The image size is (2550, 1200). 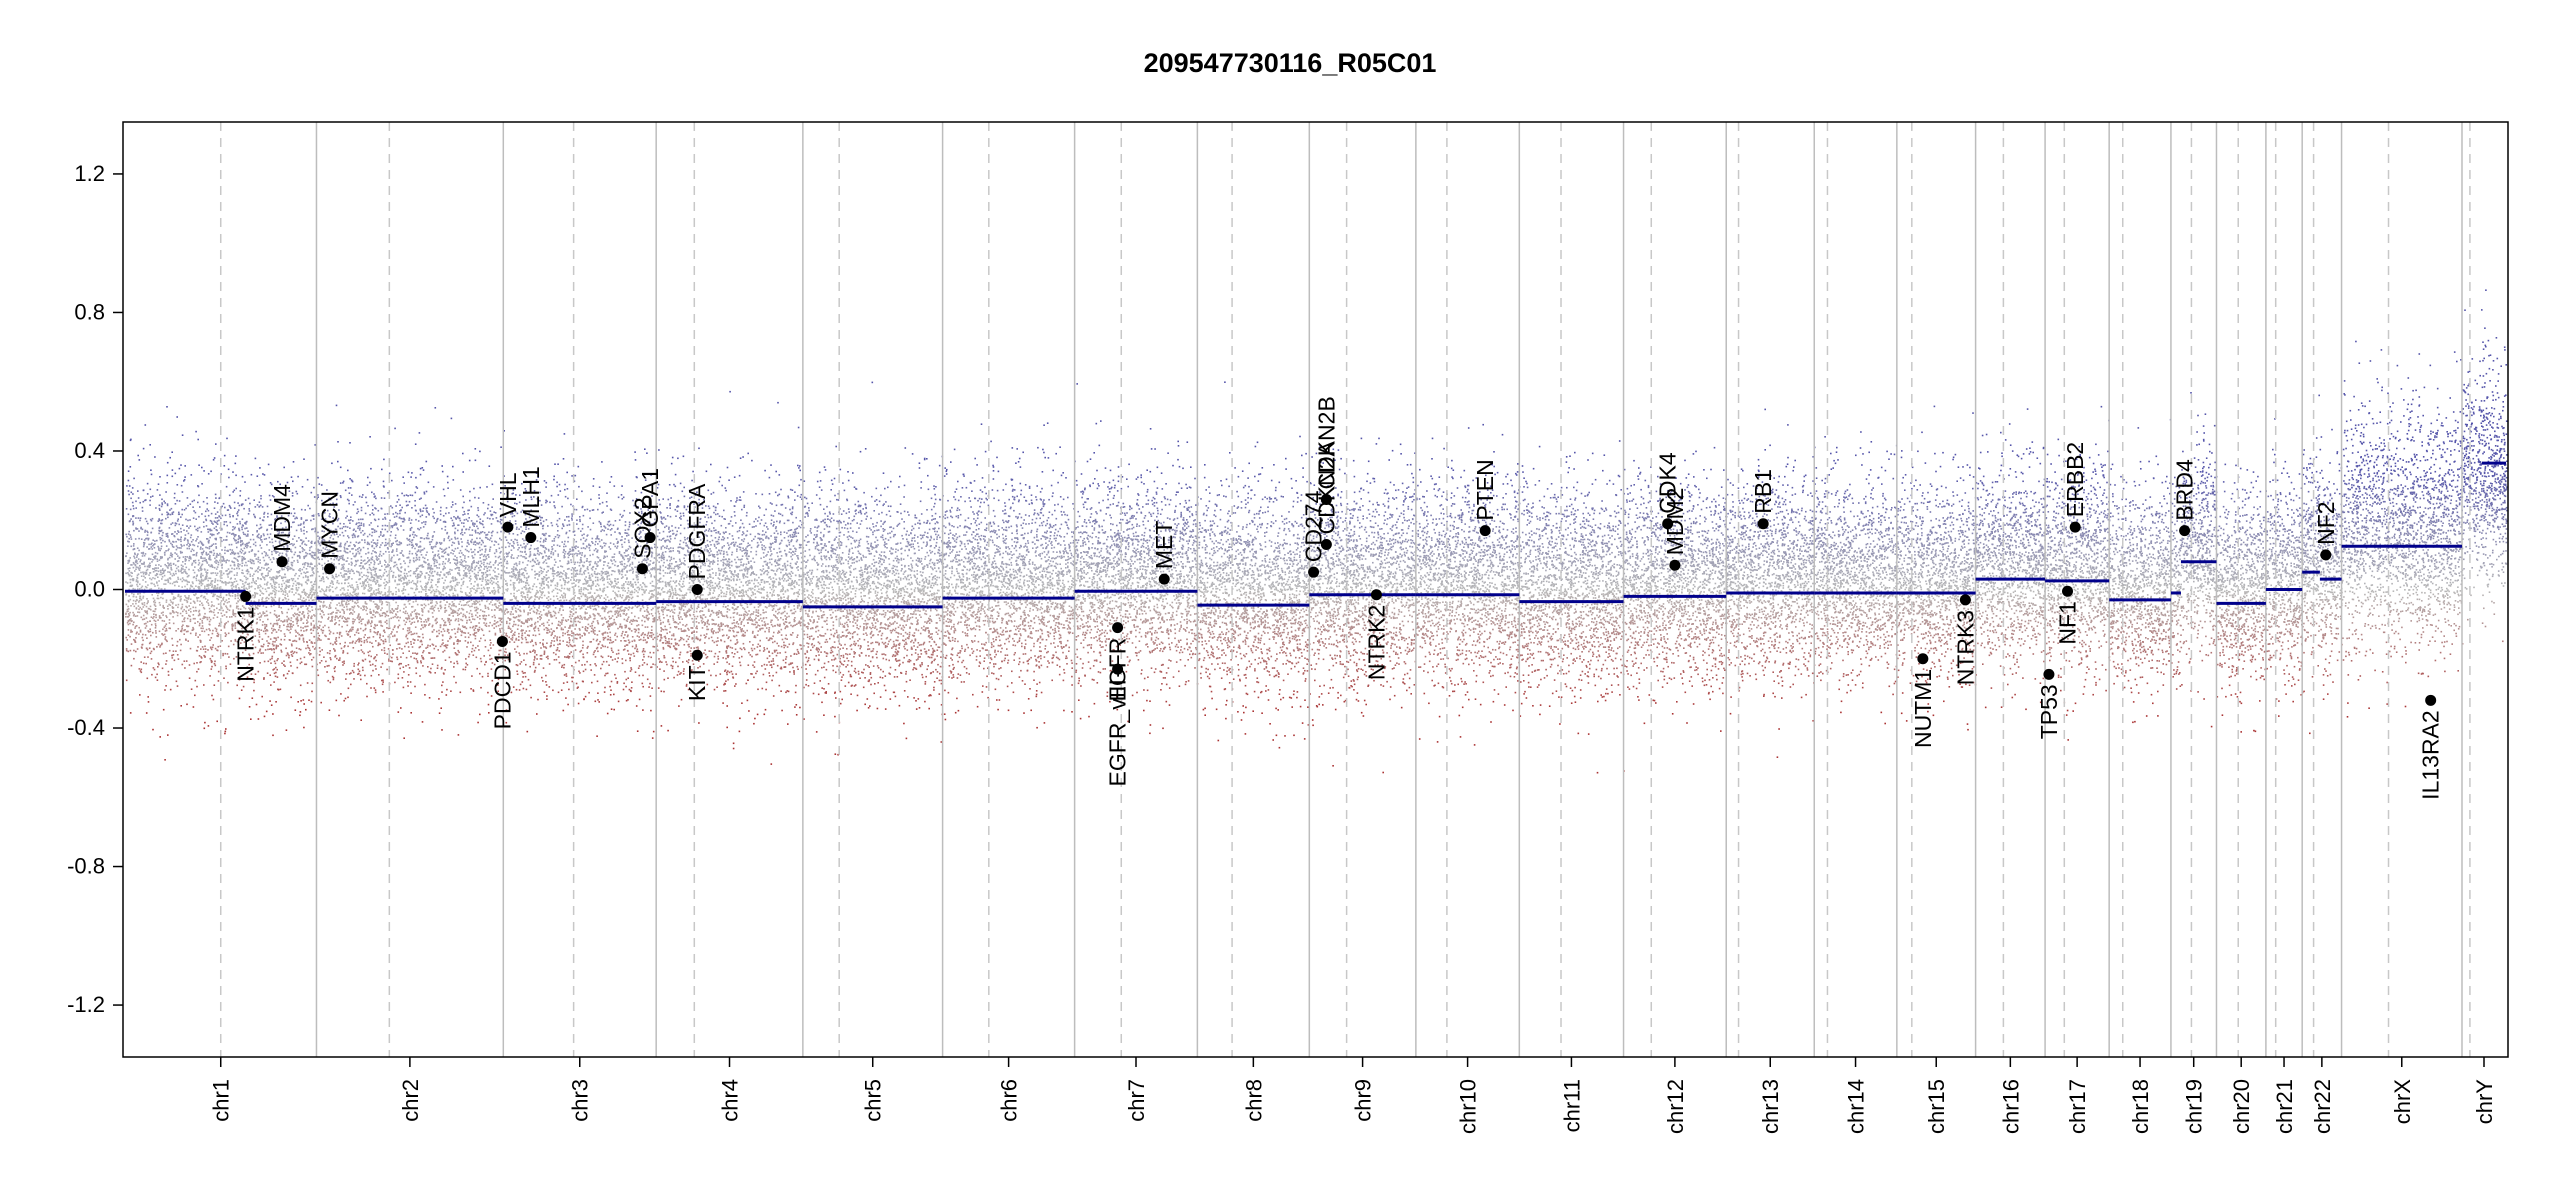 What do you see at coordinates (2140, 1106) in the screenshot?
I see `chromosome-label: chr18` at bounding box center [2140, 1106].